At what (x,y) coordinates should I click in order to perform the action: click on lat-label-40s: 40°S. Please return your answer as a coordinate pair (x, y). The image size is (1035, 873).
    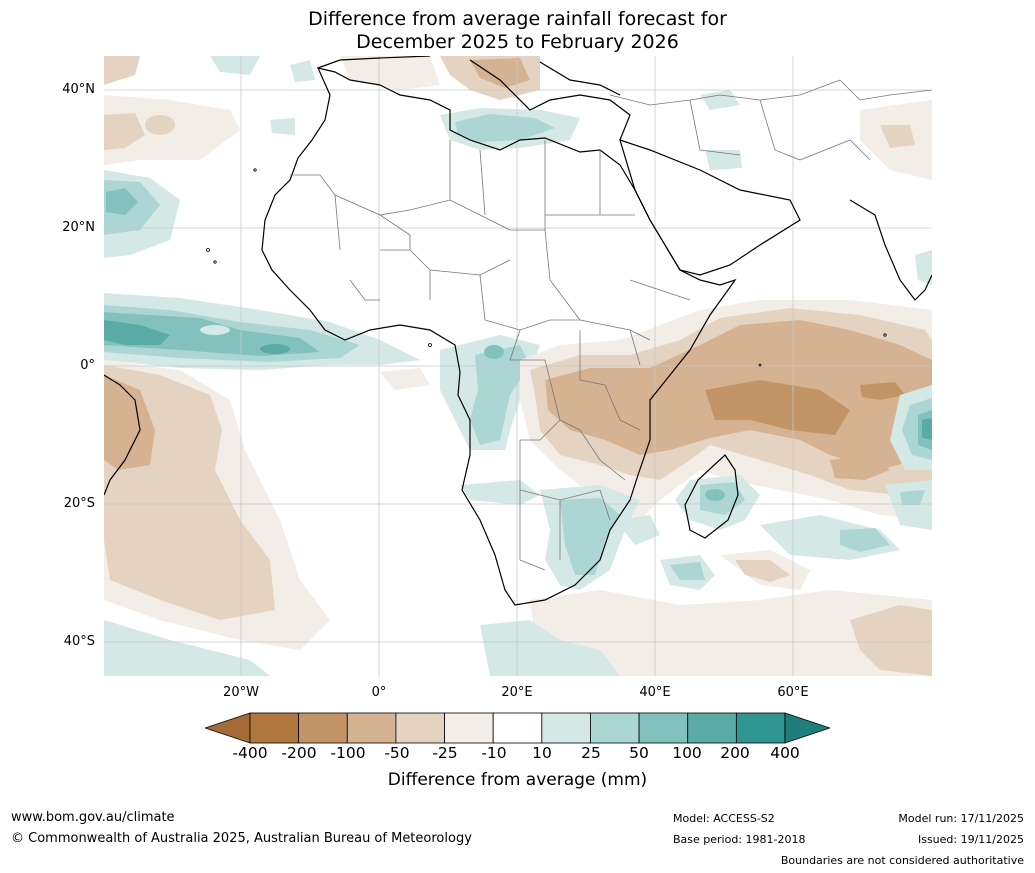
    Looking at the image, I should click on (79, 641).